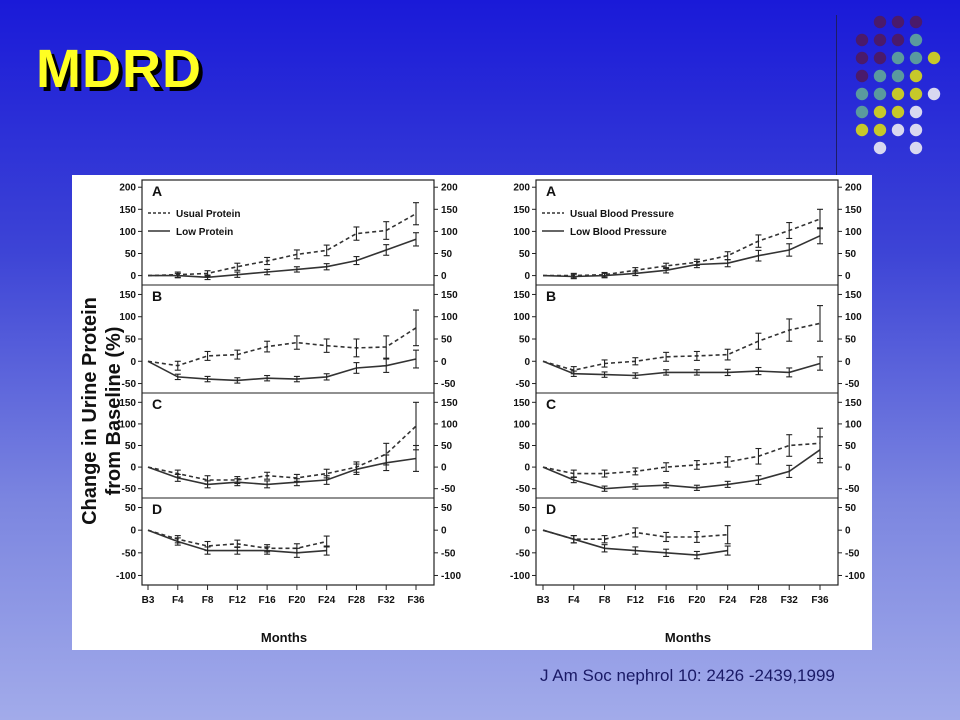  Describe the element at coordinates (119, 69) in the screenshot. I see `slide-title: MDRD` at that location.